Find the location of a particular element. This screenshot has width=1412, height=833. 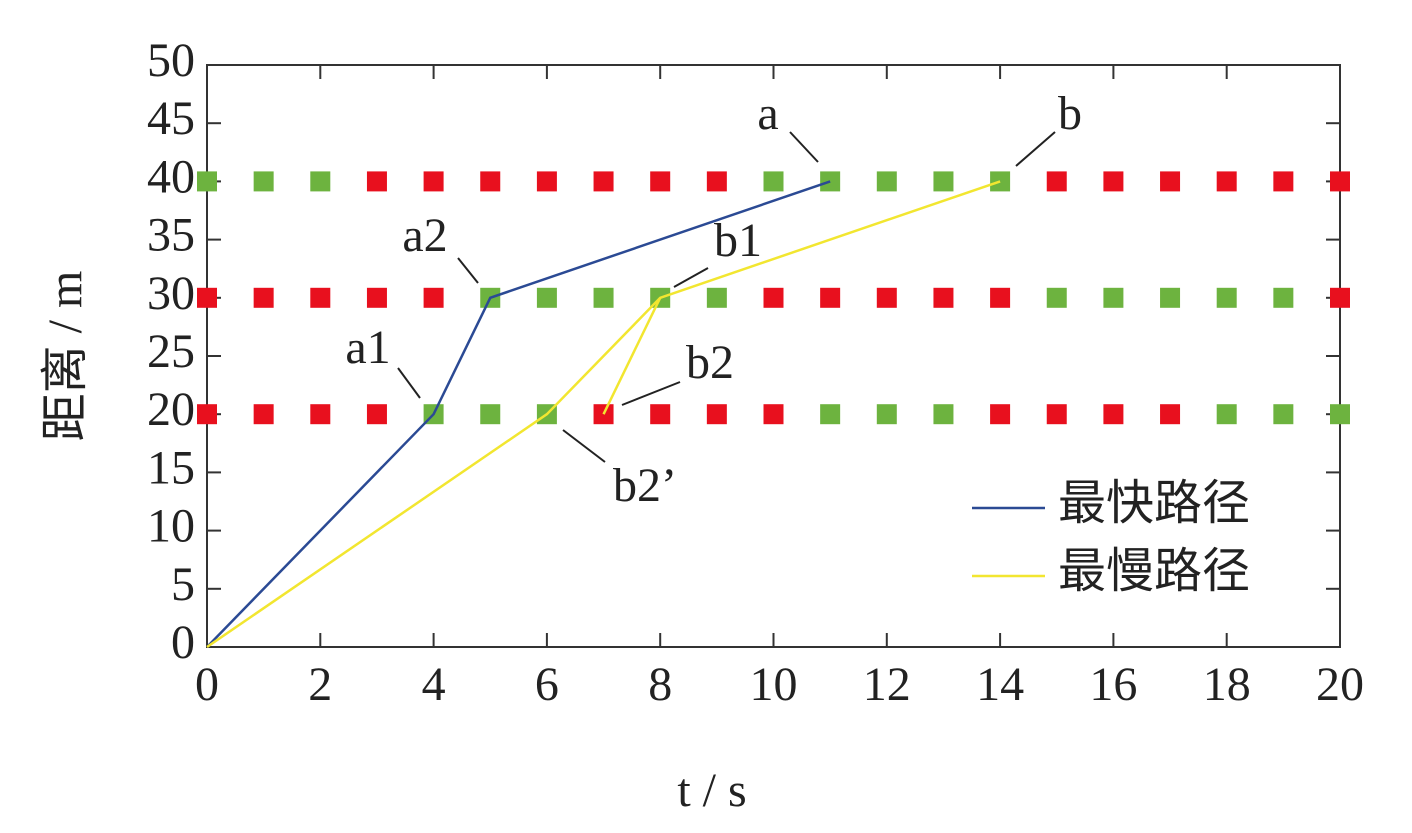

legend-label: 最慢路径 is located at coordinates (1154, 571).